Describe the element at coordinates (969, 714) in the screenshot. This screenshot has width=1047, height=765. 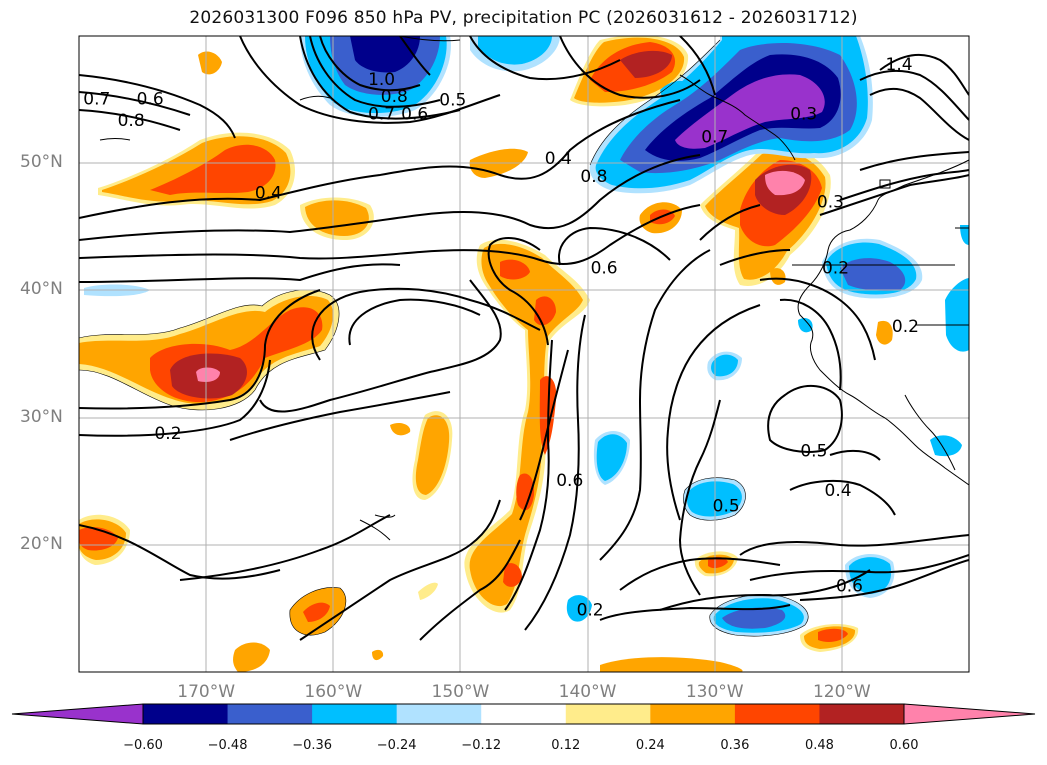
I see `colorbar-extend-right` at that location.